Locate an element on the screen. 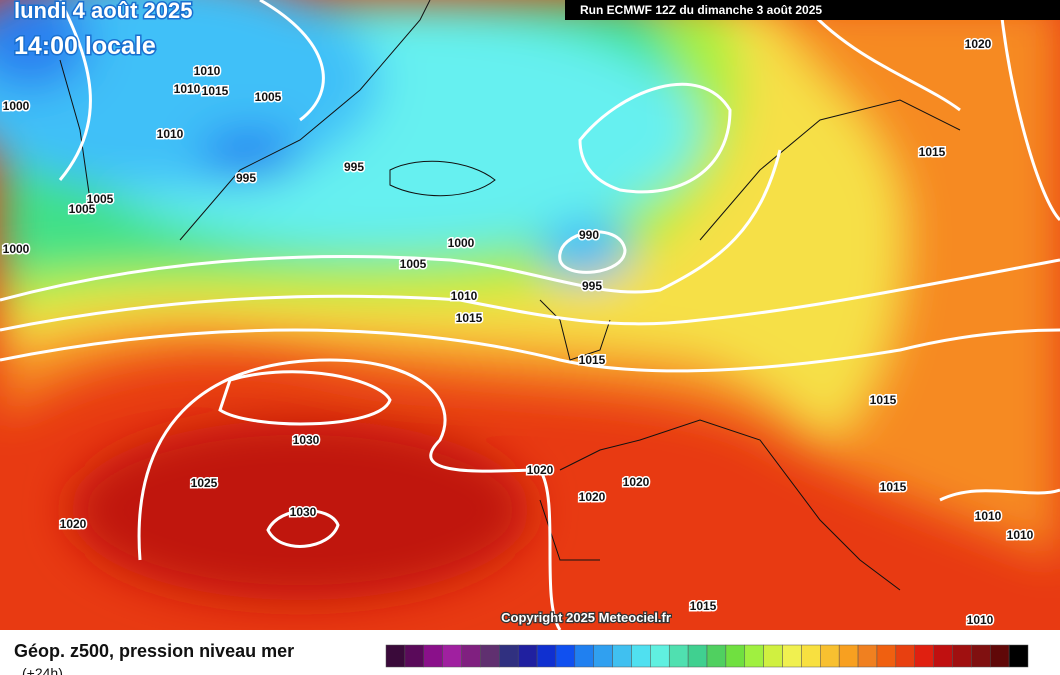 This screenshot has width=1060, height=675. run-banner is located at coordinates (812, 10).